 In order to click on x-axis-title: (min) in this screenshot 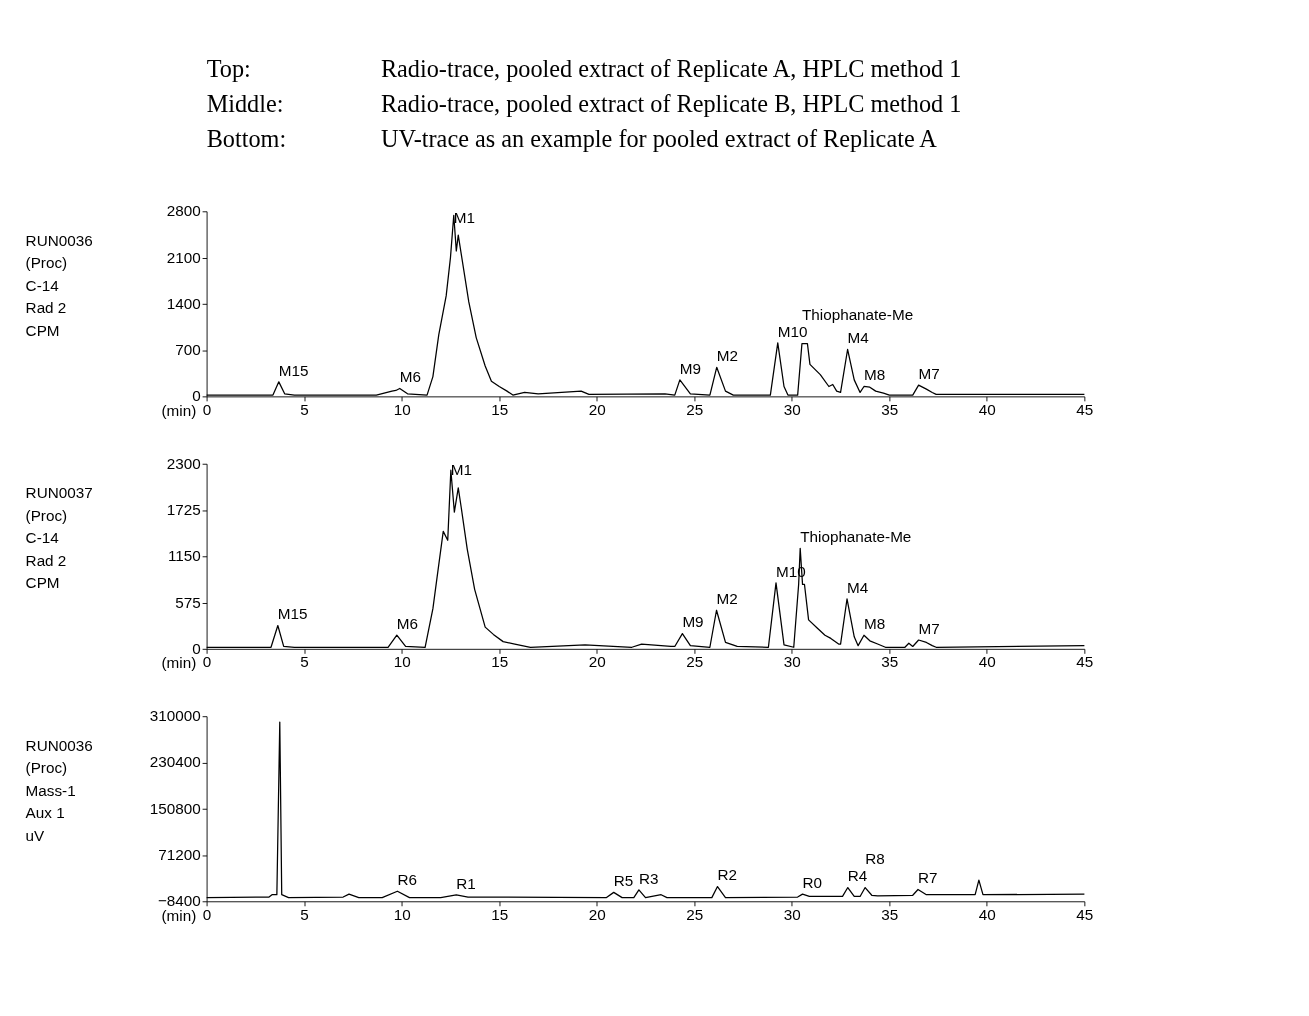, I will do `click(179, 663)`.